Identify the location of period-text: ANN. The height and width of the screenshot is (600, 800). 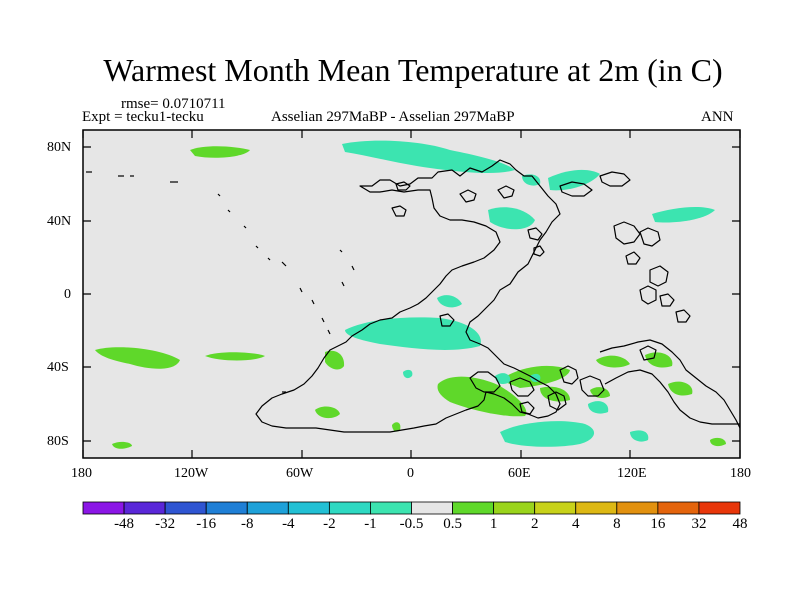
(717, 117).